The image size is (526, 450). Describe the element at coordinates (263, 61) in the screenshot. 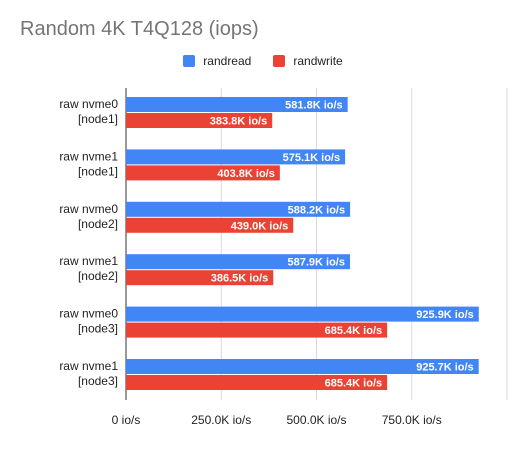

I see `legend: randread randwrite` at that location.